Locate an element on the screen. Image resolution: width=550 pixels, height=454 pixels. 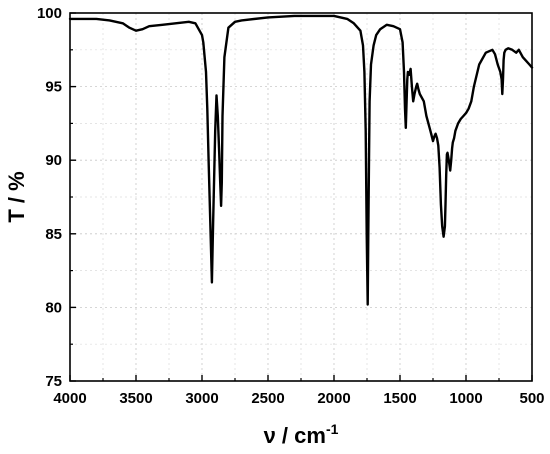
x-tick-labels: 4000 3500 3000 2500 2000 1500 1000 500 is located at coordinates (298, 398).